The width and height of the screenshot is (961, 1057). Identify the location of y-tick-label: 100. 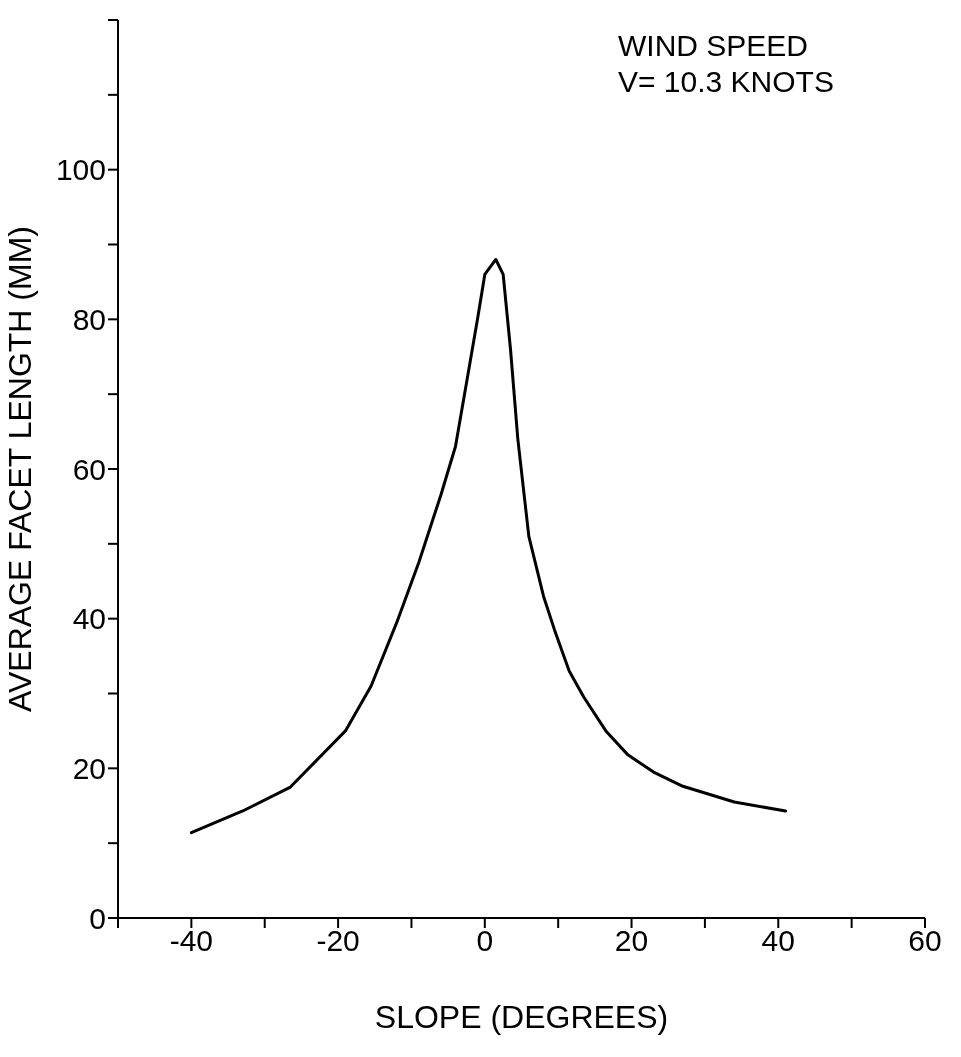
(80, 170).